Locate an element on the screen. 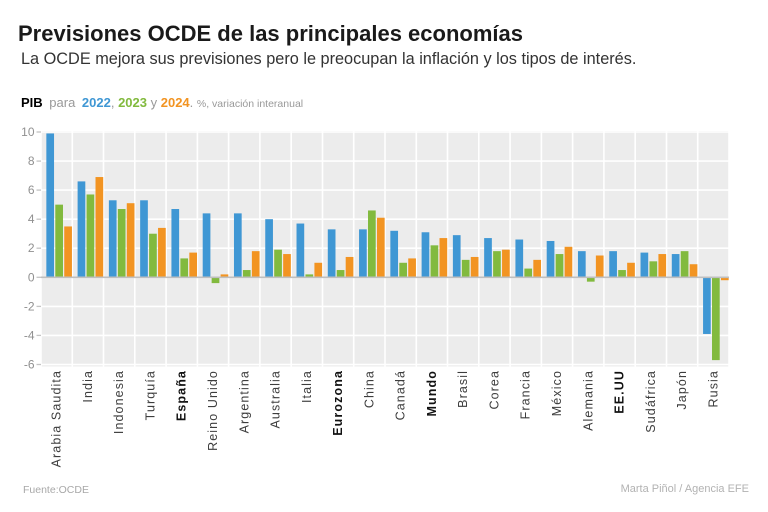  svg-text: 6 is located at coordinates (31, 190).